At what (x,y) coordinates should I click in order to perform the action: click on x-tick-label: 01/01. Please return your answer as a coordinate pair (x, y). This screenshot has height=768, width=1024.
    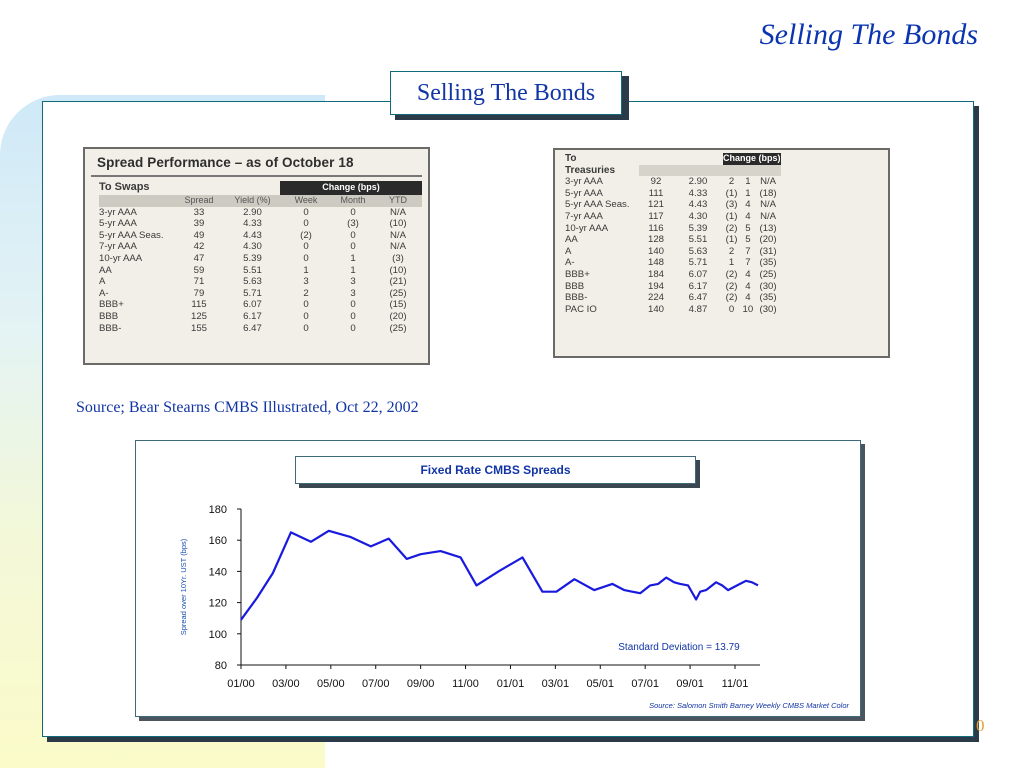
    Looking at the image, I should click on (511, 684).